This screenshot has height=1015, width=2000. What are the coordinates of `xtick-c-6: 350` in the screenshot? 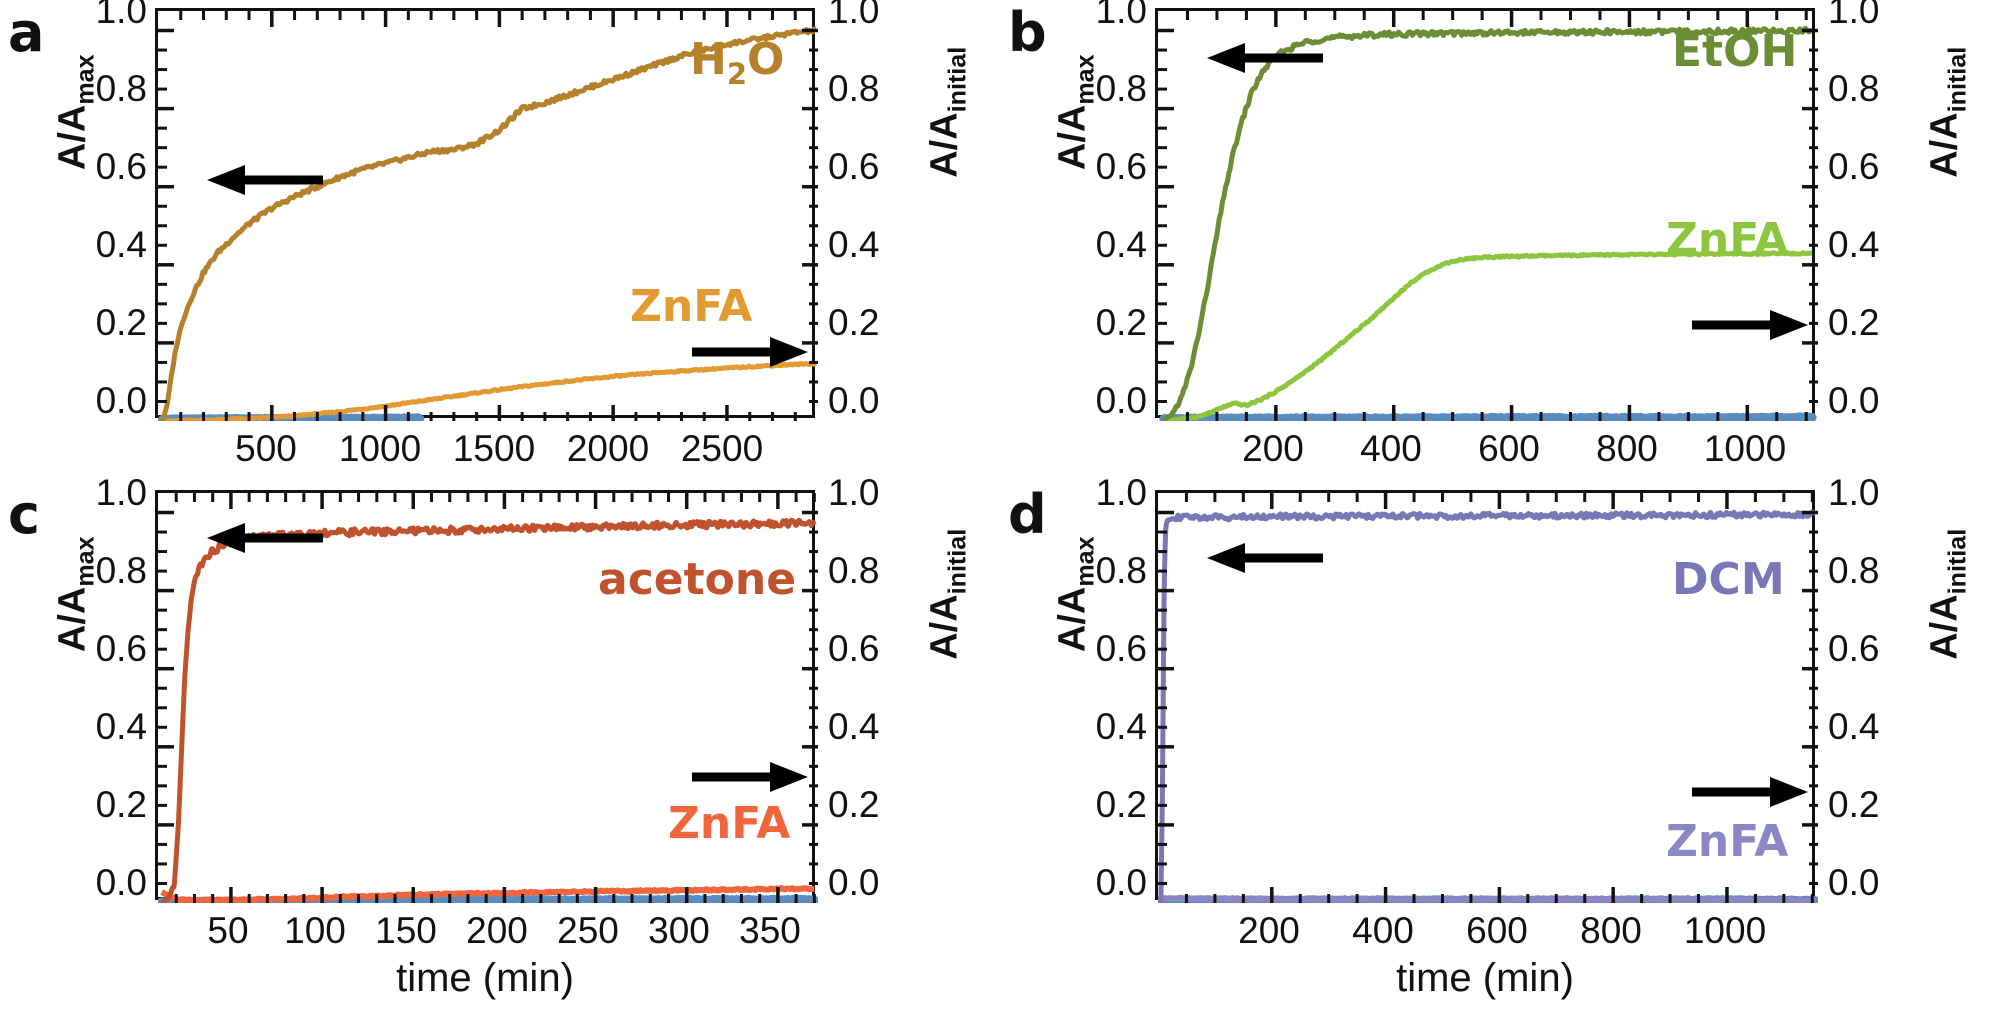 It's located at (770, 930).